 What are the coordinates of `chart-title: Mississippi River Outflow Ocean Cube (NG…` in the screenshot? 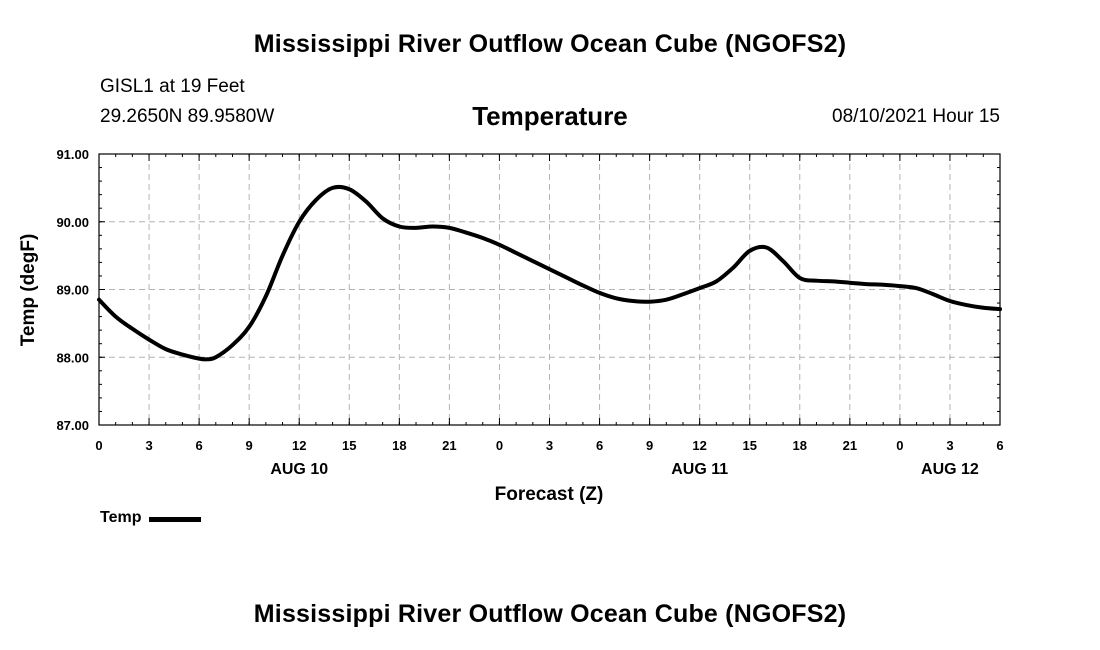 It's located at (550, 44).